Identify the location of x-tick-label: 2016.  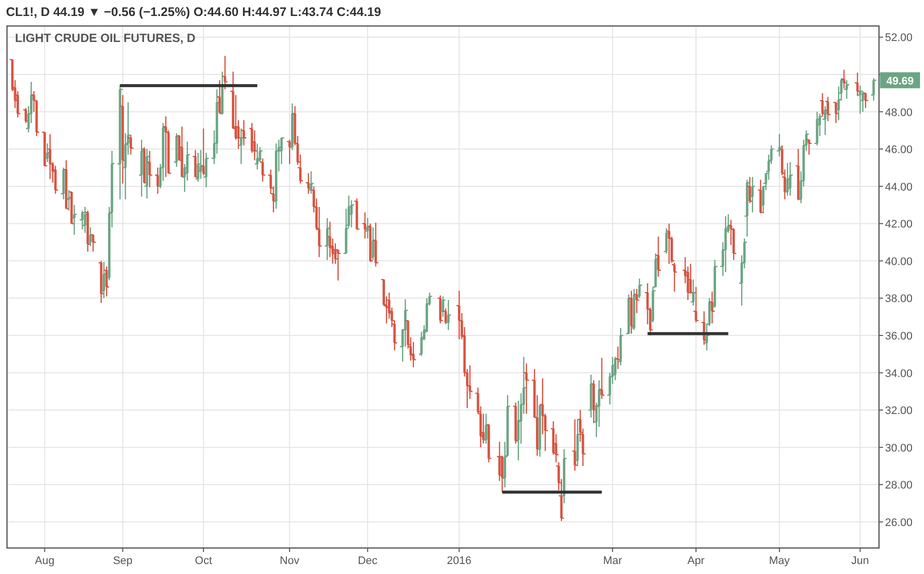
(459, 561).